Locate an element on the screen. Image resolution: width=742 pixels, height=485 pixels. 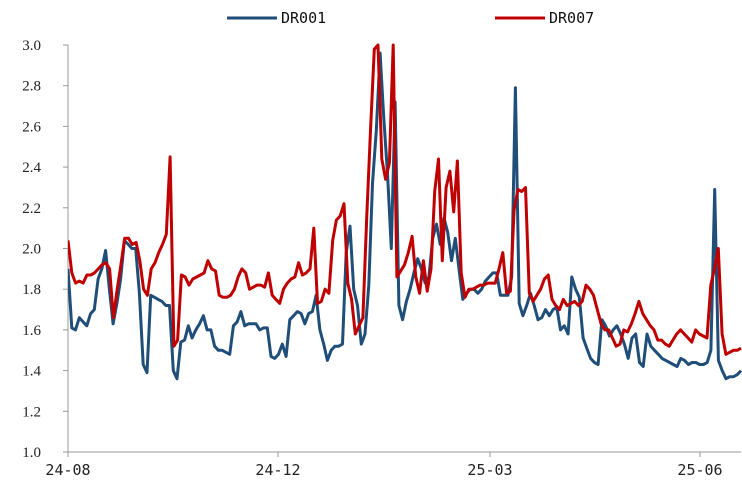
y-tick-label: 1.2 is located at coordinates (31, 412).